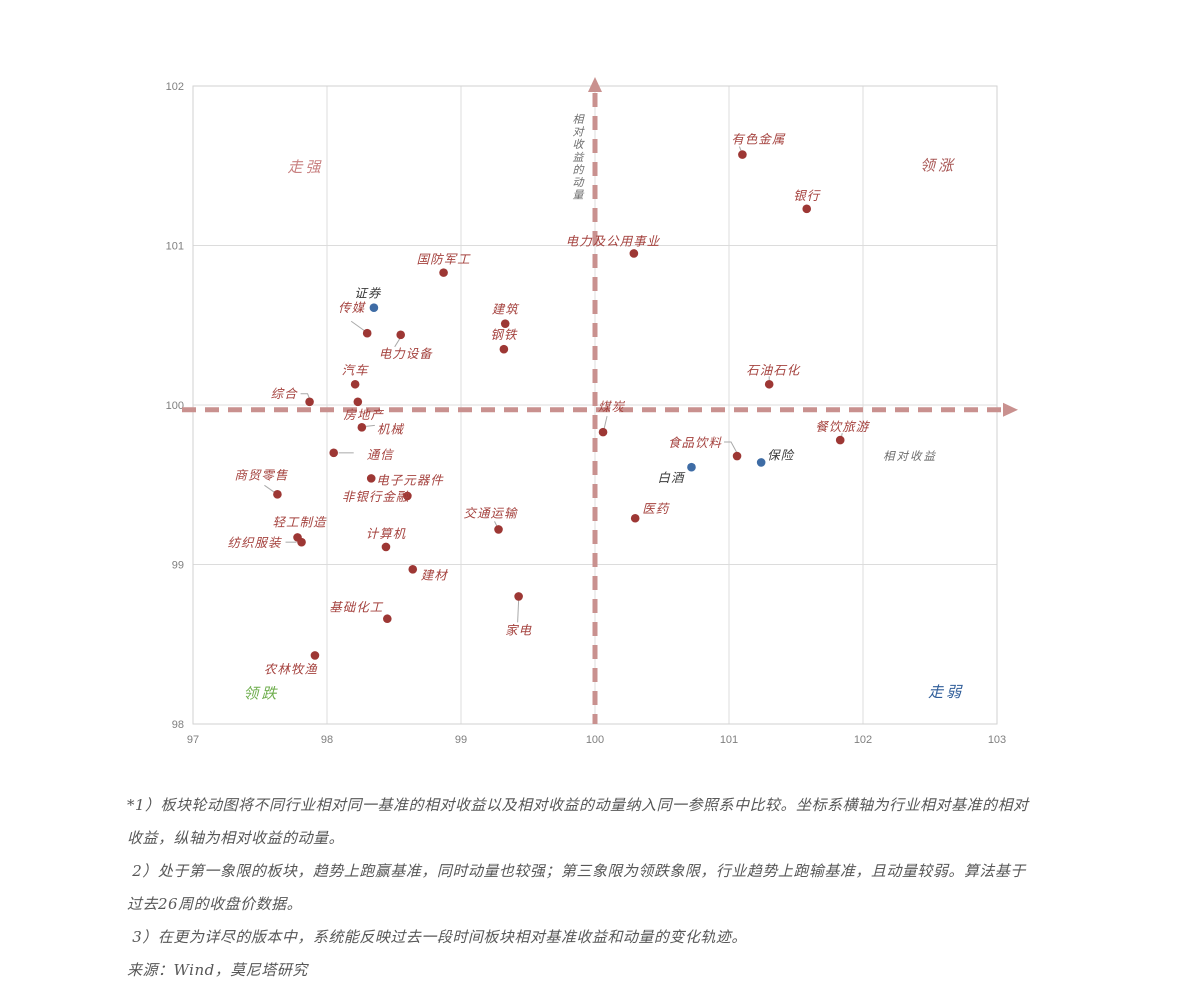  I want to click on footnote-line: 收益，纵轴为相对收益的动量。, so click(236, 838).